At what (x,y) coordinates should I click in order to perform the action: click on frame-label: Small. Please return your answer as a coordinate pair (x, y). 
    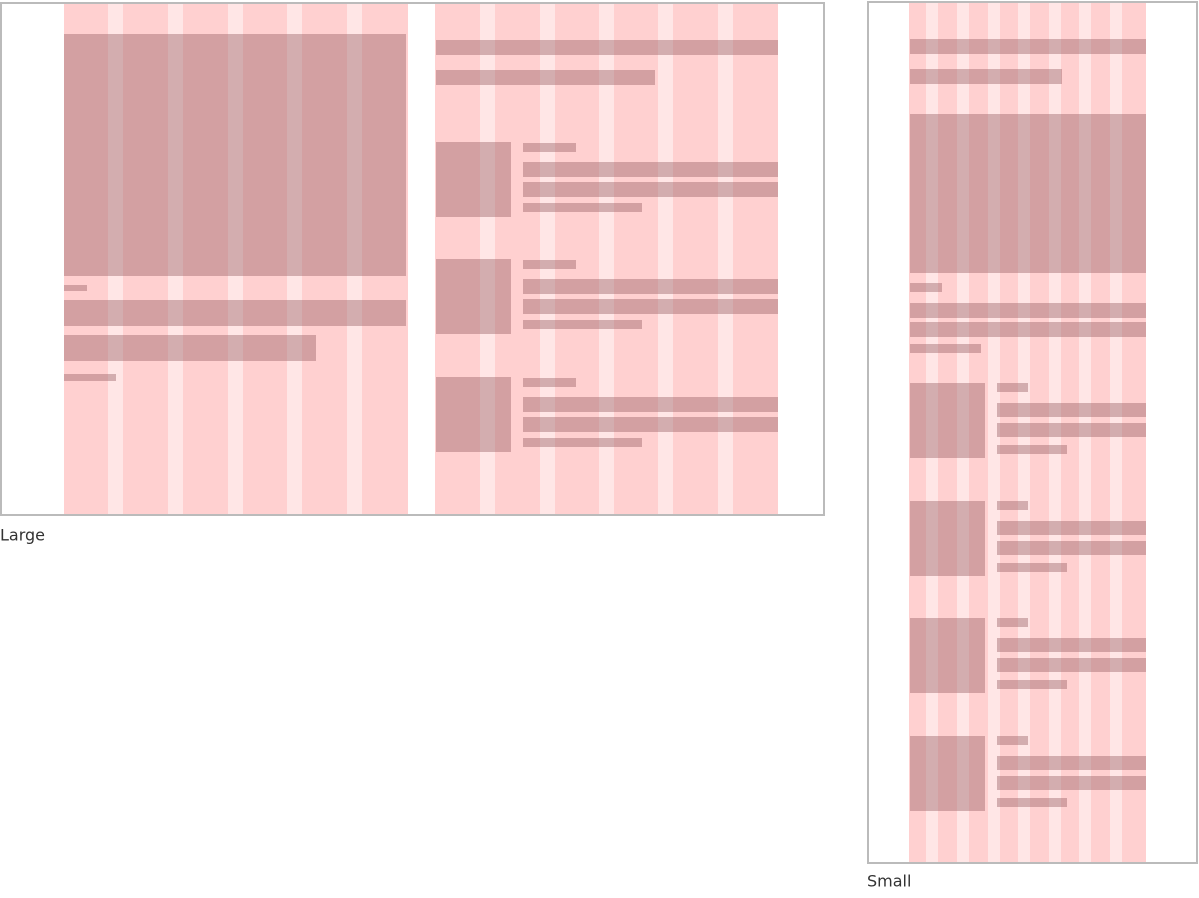
    Looking at the image, I should click on (889, 881).